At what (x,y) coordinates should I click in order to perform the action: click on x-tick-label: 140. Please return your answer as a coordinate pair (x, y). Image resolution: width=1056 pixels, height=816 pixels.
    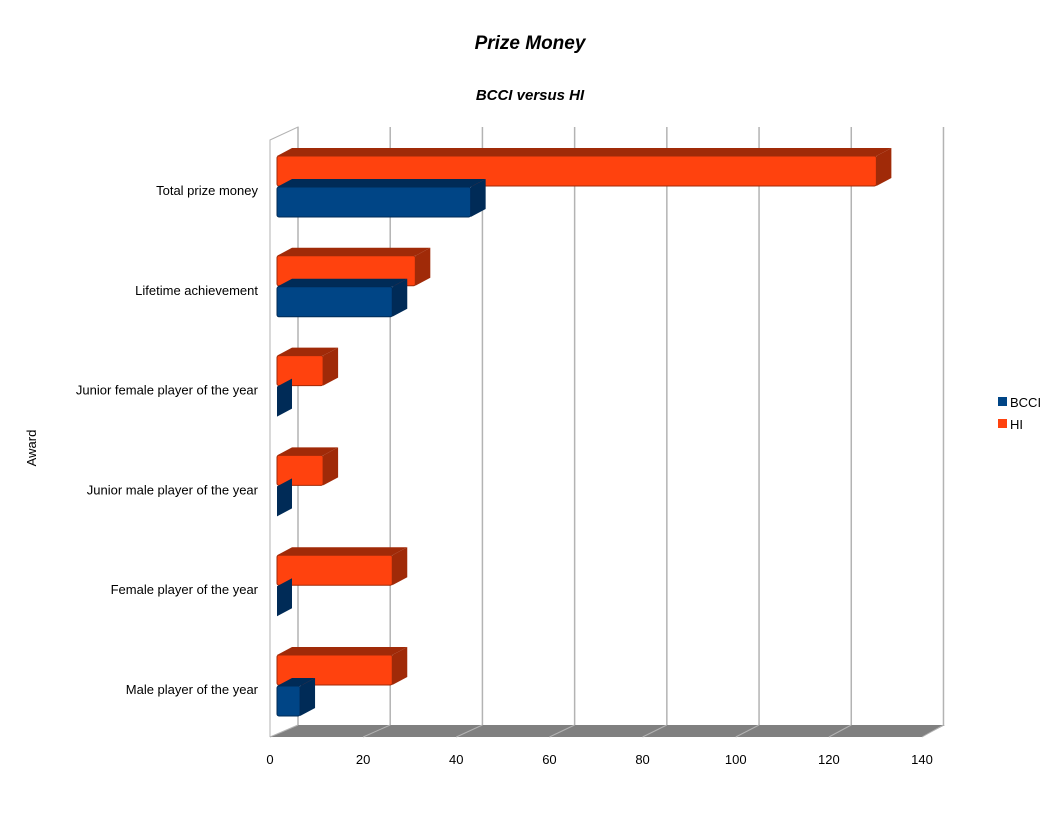
    Looking at the image, I should click on (922, 759).